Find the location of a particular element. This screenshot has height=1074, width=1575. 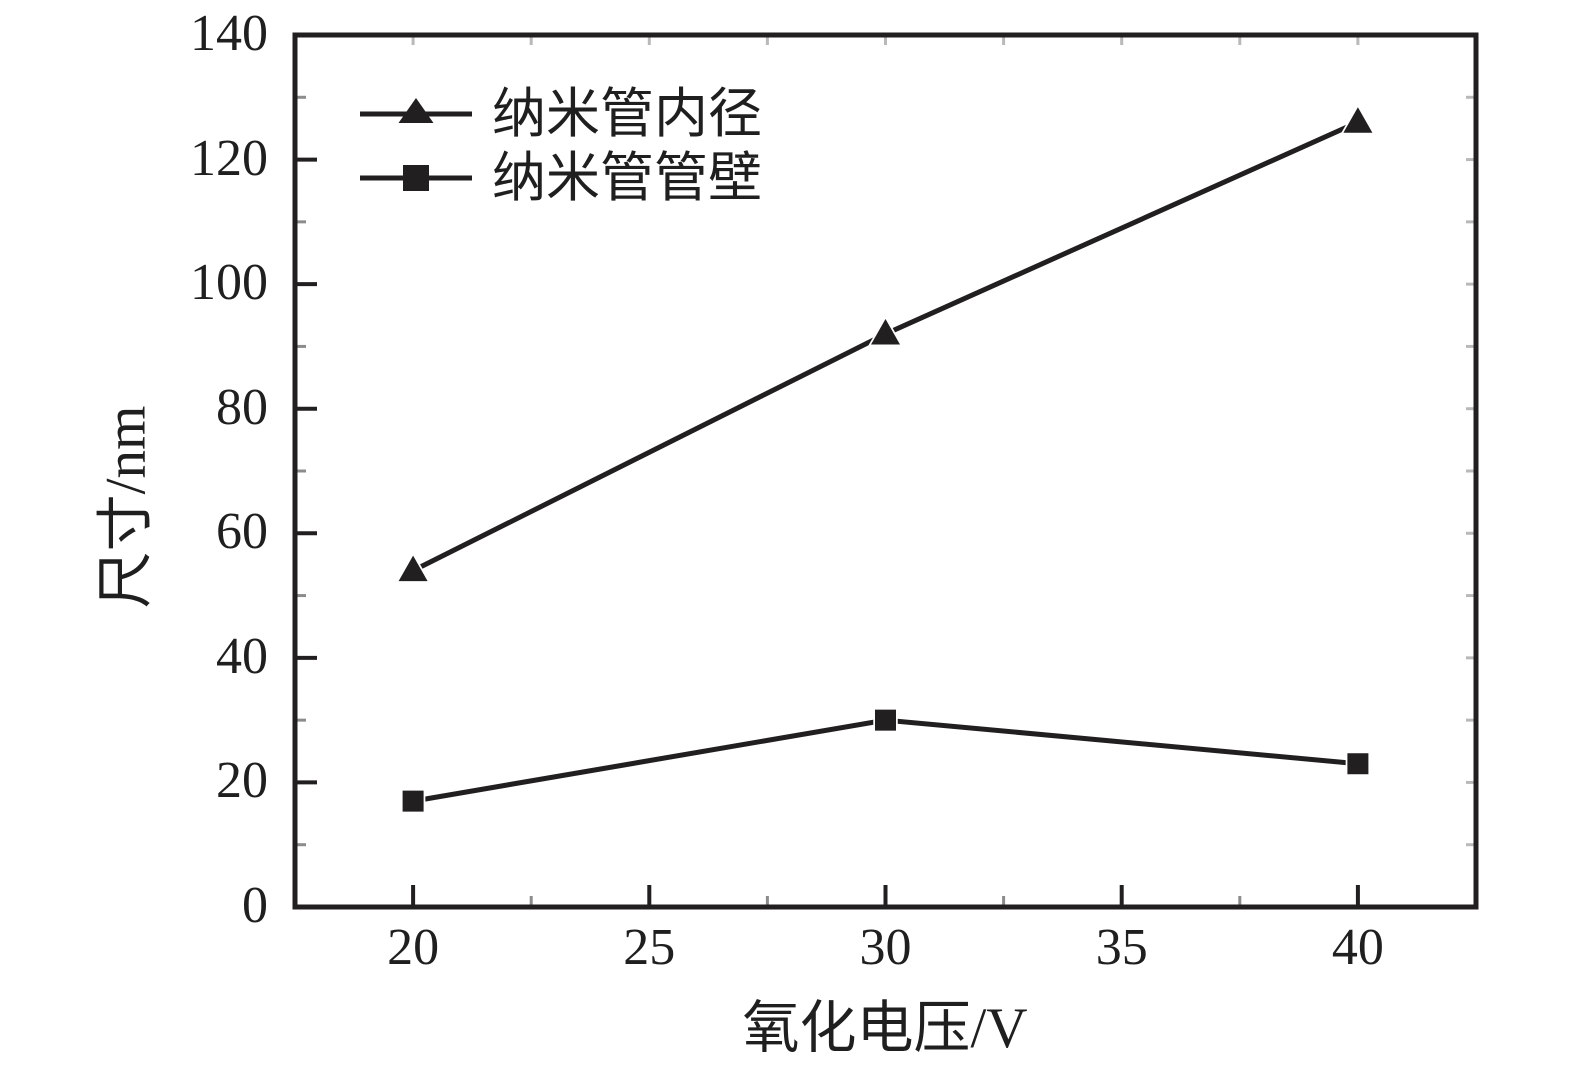

legend-item-wall: 纳米管管壁 is located at coordinates (561, 178).